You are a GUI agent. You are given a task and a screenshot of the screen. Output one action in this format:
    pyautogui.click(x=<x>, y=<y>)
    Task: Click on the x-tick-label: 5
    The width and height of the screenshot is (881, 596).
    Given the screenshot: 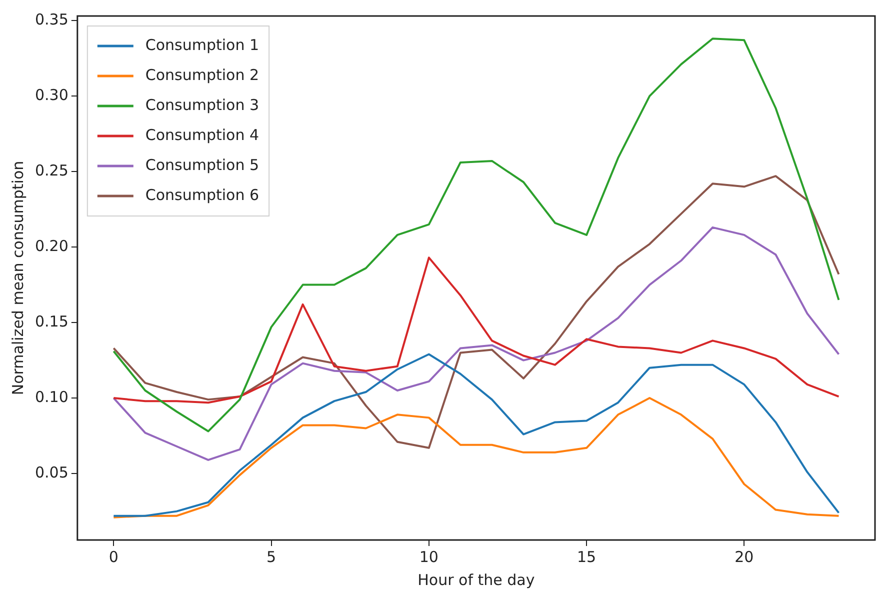 What is the action you would take?
    pyautogui.click(x=271, y=557)
    